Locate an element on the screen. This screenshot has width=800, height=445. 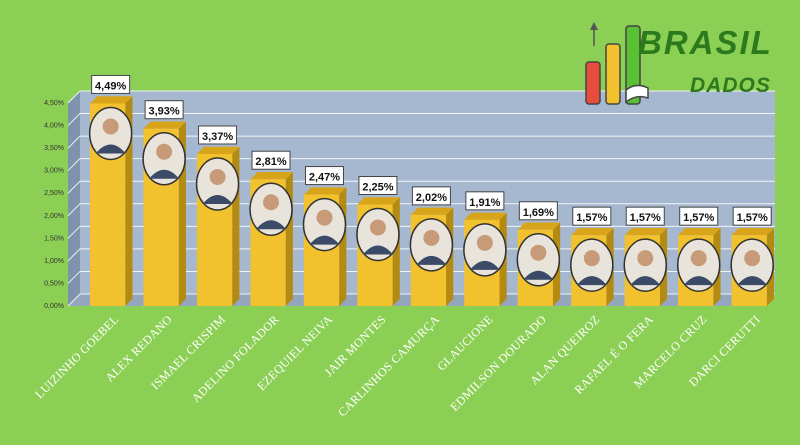
y-tick-label: 2,00% is located at coordinates (54, 216).